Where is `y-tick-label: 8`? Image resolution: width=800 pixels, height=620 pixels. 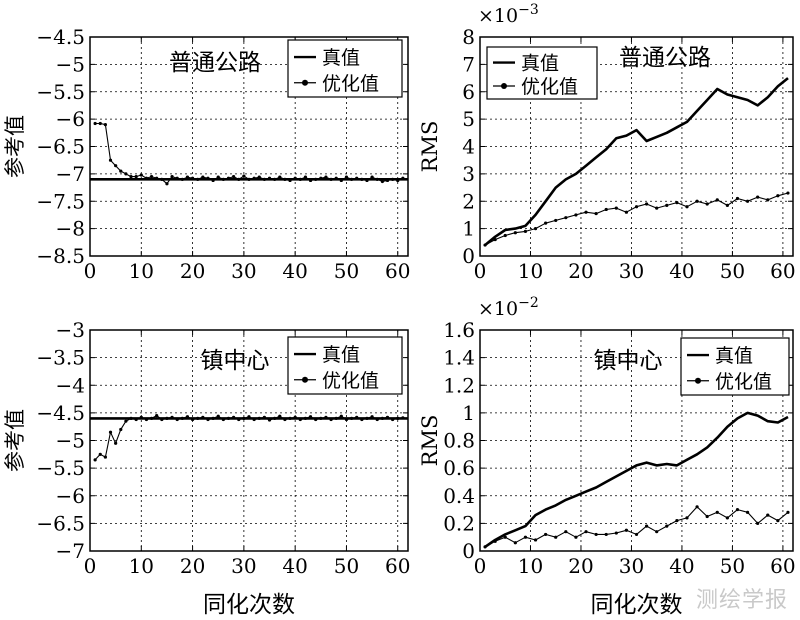
y-tick-label: 8 is located at coordinates (468, 37).